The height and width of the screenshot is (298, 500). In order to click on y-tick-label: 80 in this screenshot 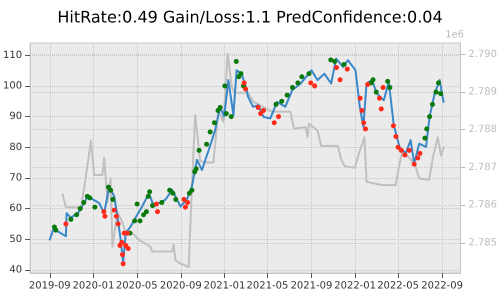, I will do `click(15, 147)`.